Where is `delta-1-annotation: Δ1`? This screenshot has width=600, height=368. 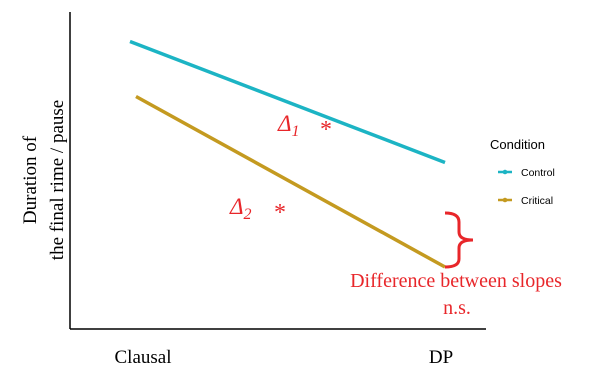 delta-1-annotation: Δ1 is located at coordinates (288, 125).